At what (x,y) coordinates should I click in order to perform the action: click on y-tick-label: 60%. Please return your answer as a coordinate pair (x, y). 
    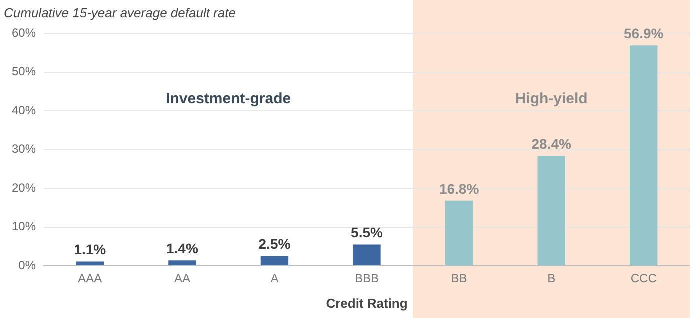
    Looking at the image, I should click on (24, 33).